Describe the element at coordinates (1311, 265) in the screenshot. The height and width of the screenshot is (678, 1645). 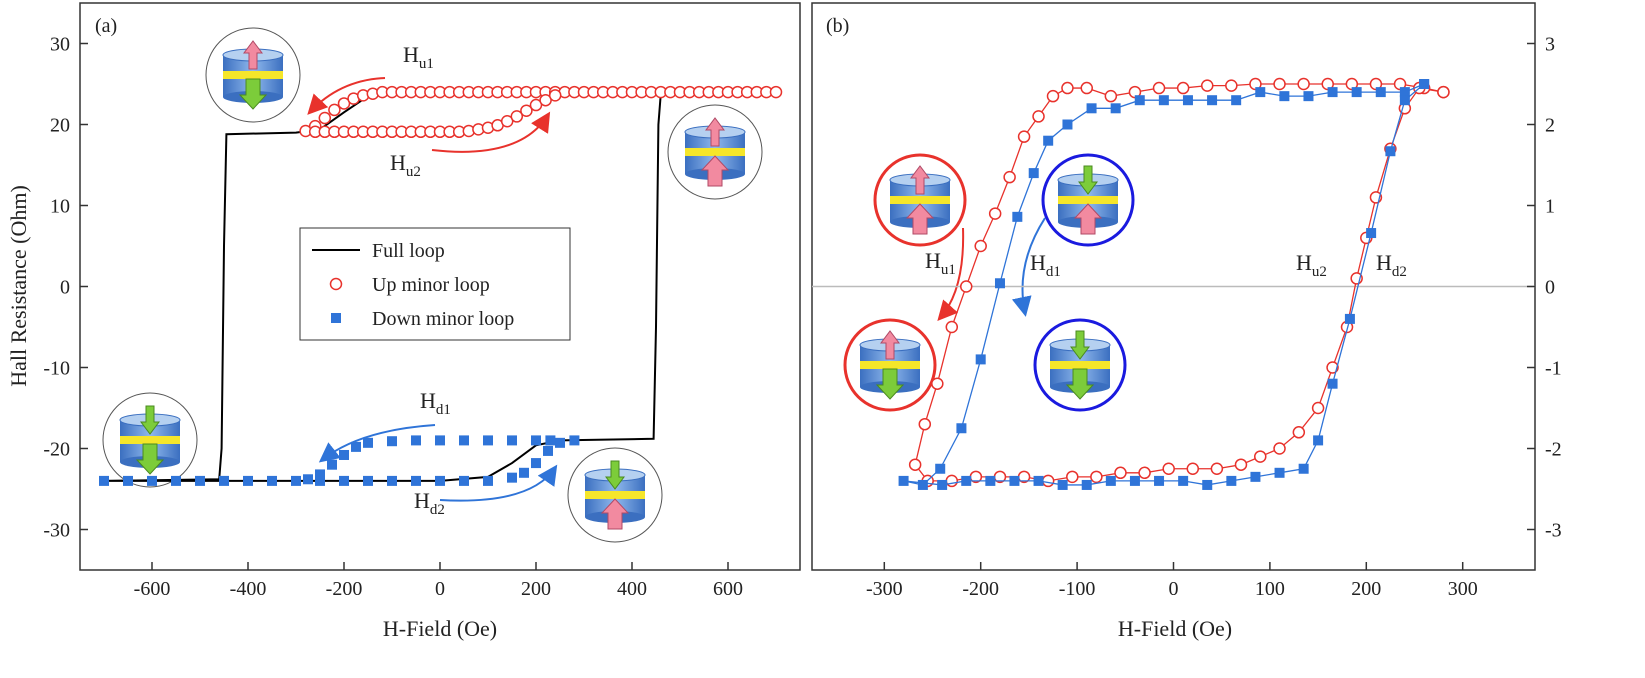
I see `annotation: Hu2` at that location.